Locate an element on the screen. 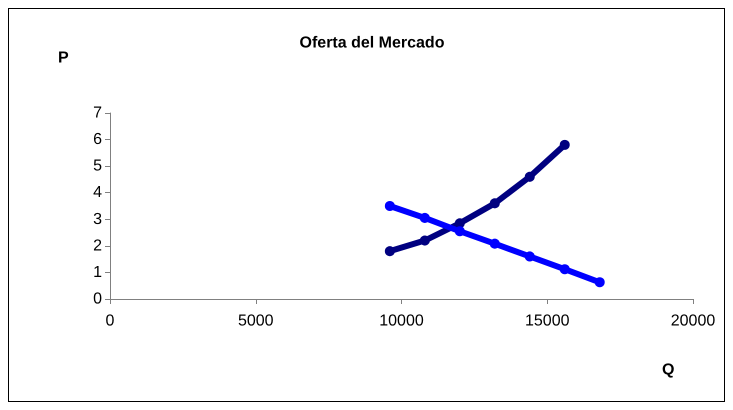 This screenshot has height=410, width=733. y-tick-label: 1 is located at coordinates (97, 272).